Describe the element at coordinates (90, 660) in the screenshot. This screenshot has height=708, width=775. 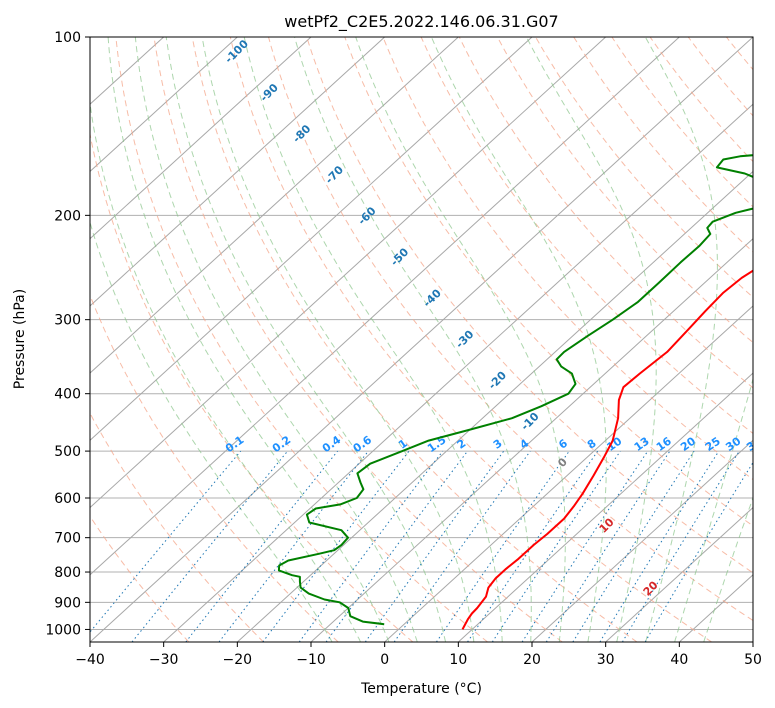
I see `x-tick-label: −40` at that location.